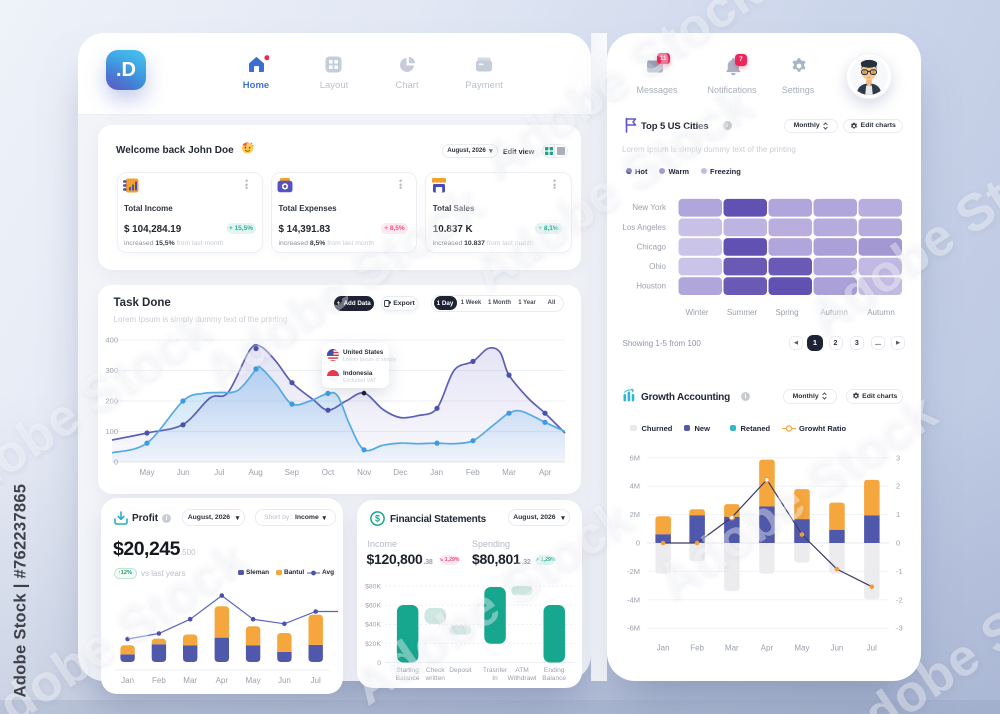 The image size is (1000, 714). I want to click on svg-text: -6M, so click(633, 628).